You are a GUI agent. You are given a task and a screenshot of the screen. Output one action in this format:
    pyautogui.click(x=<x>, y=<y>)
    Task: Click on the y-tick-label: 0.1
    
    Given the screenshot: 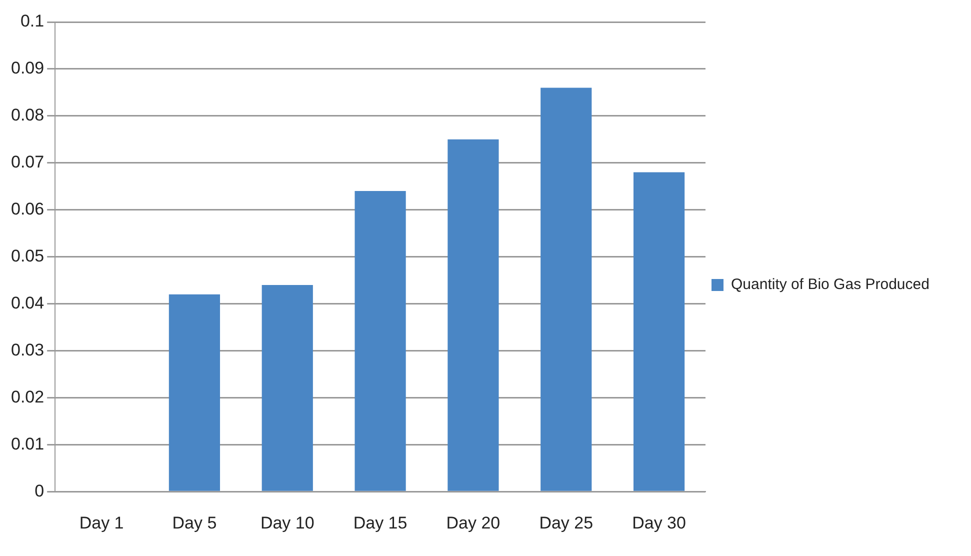 What is the action you would take?
    pyautogui.click(x=32, y=21)
    